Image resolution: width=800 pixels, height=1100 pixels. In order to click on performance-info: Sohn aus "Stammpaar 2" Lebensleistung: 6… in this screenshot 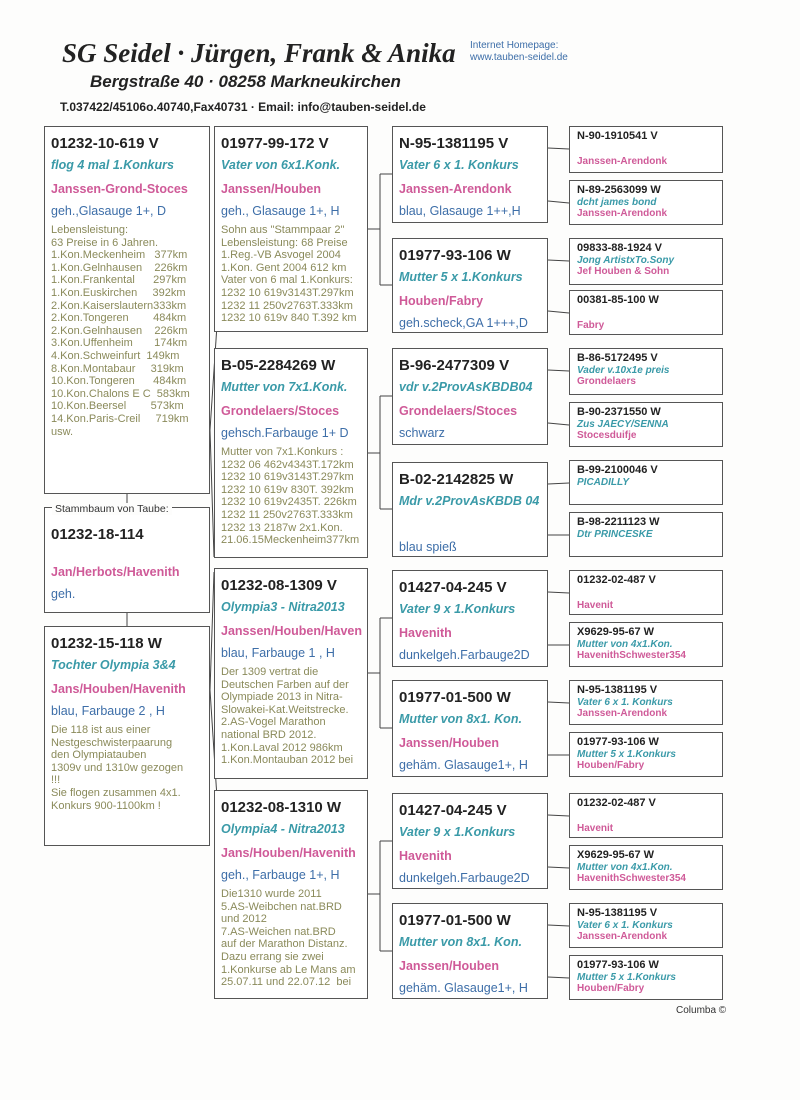, I will do `click(289, 274)`.